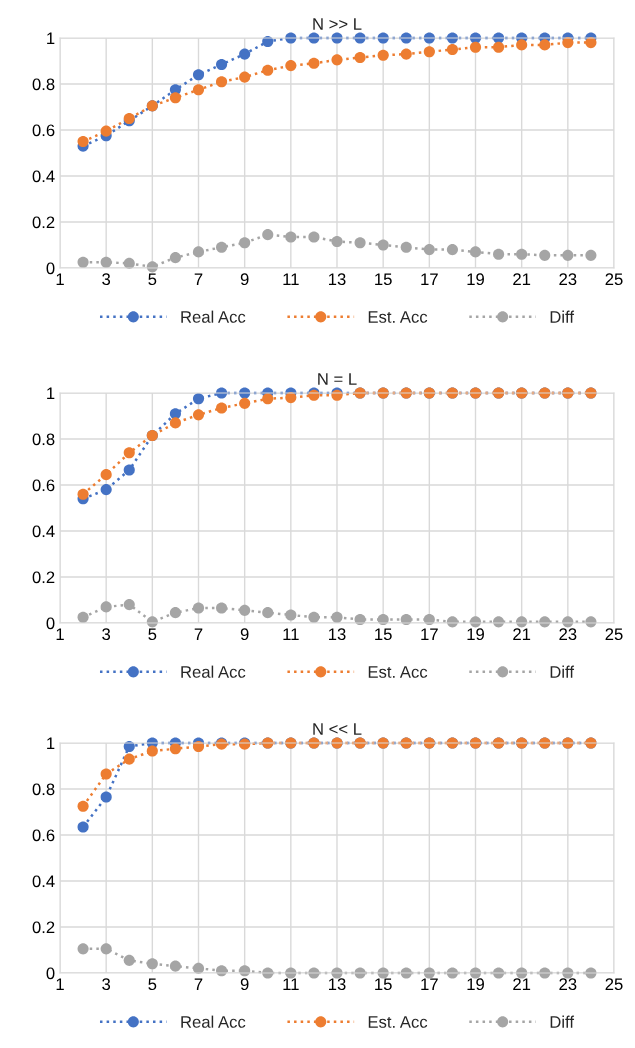 Image resolution: width=635 pixels, height=1048 pixels. Describe the element at coordinates (337, 24) in the screenshot. I see `chart-title: N >> L` at that location.